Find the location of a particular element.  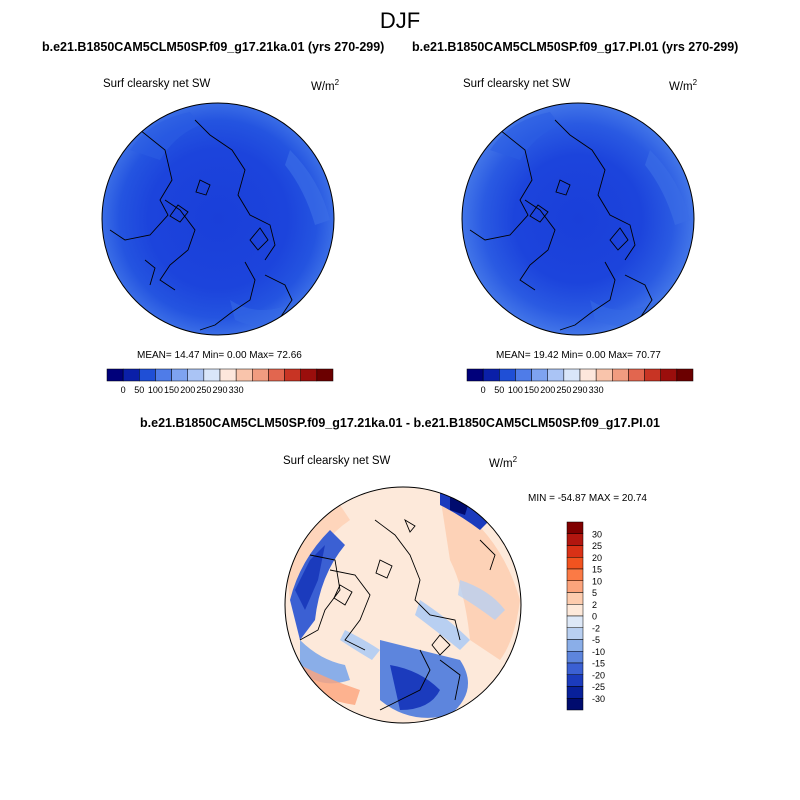

panel1-colorbar-tick-label: 100 is located at coordinates (155, 390).